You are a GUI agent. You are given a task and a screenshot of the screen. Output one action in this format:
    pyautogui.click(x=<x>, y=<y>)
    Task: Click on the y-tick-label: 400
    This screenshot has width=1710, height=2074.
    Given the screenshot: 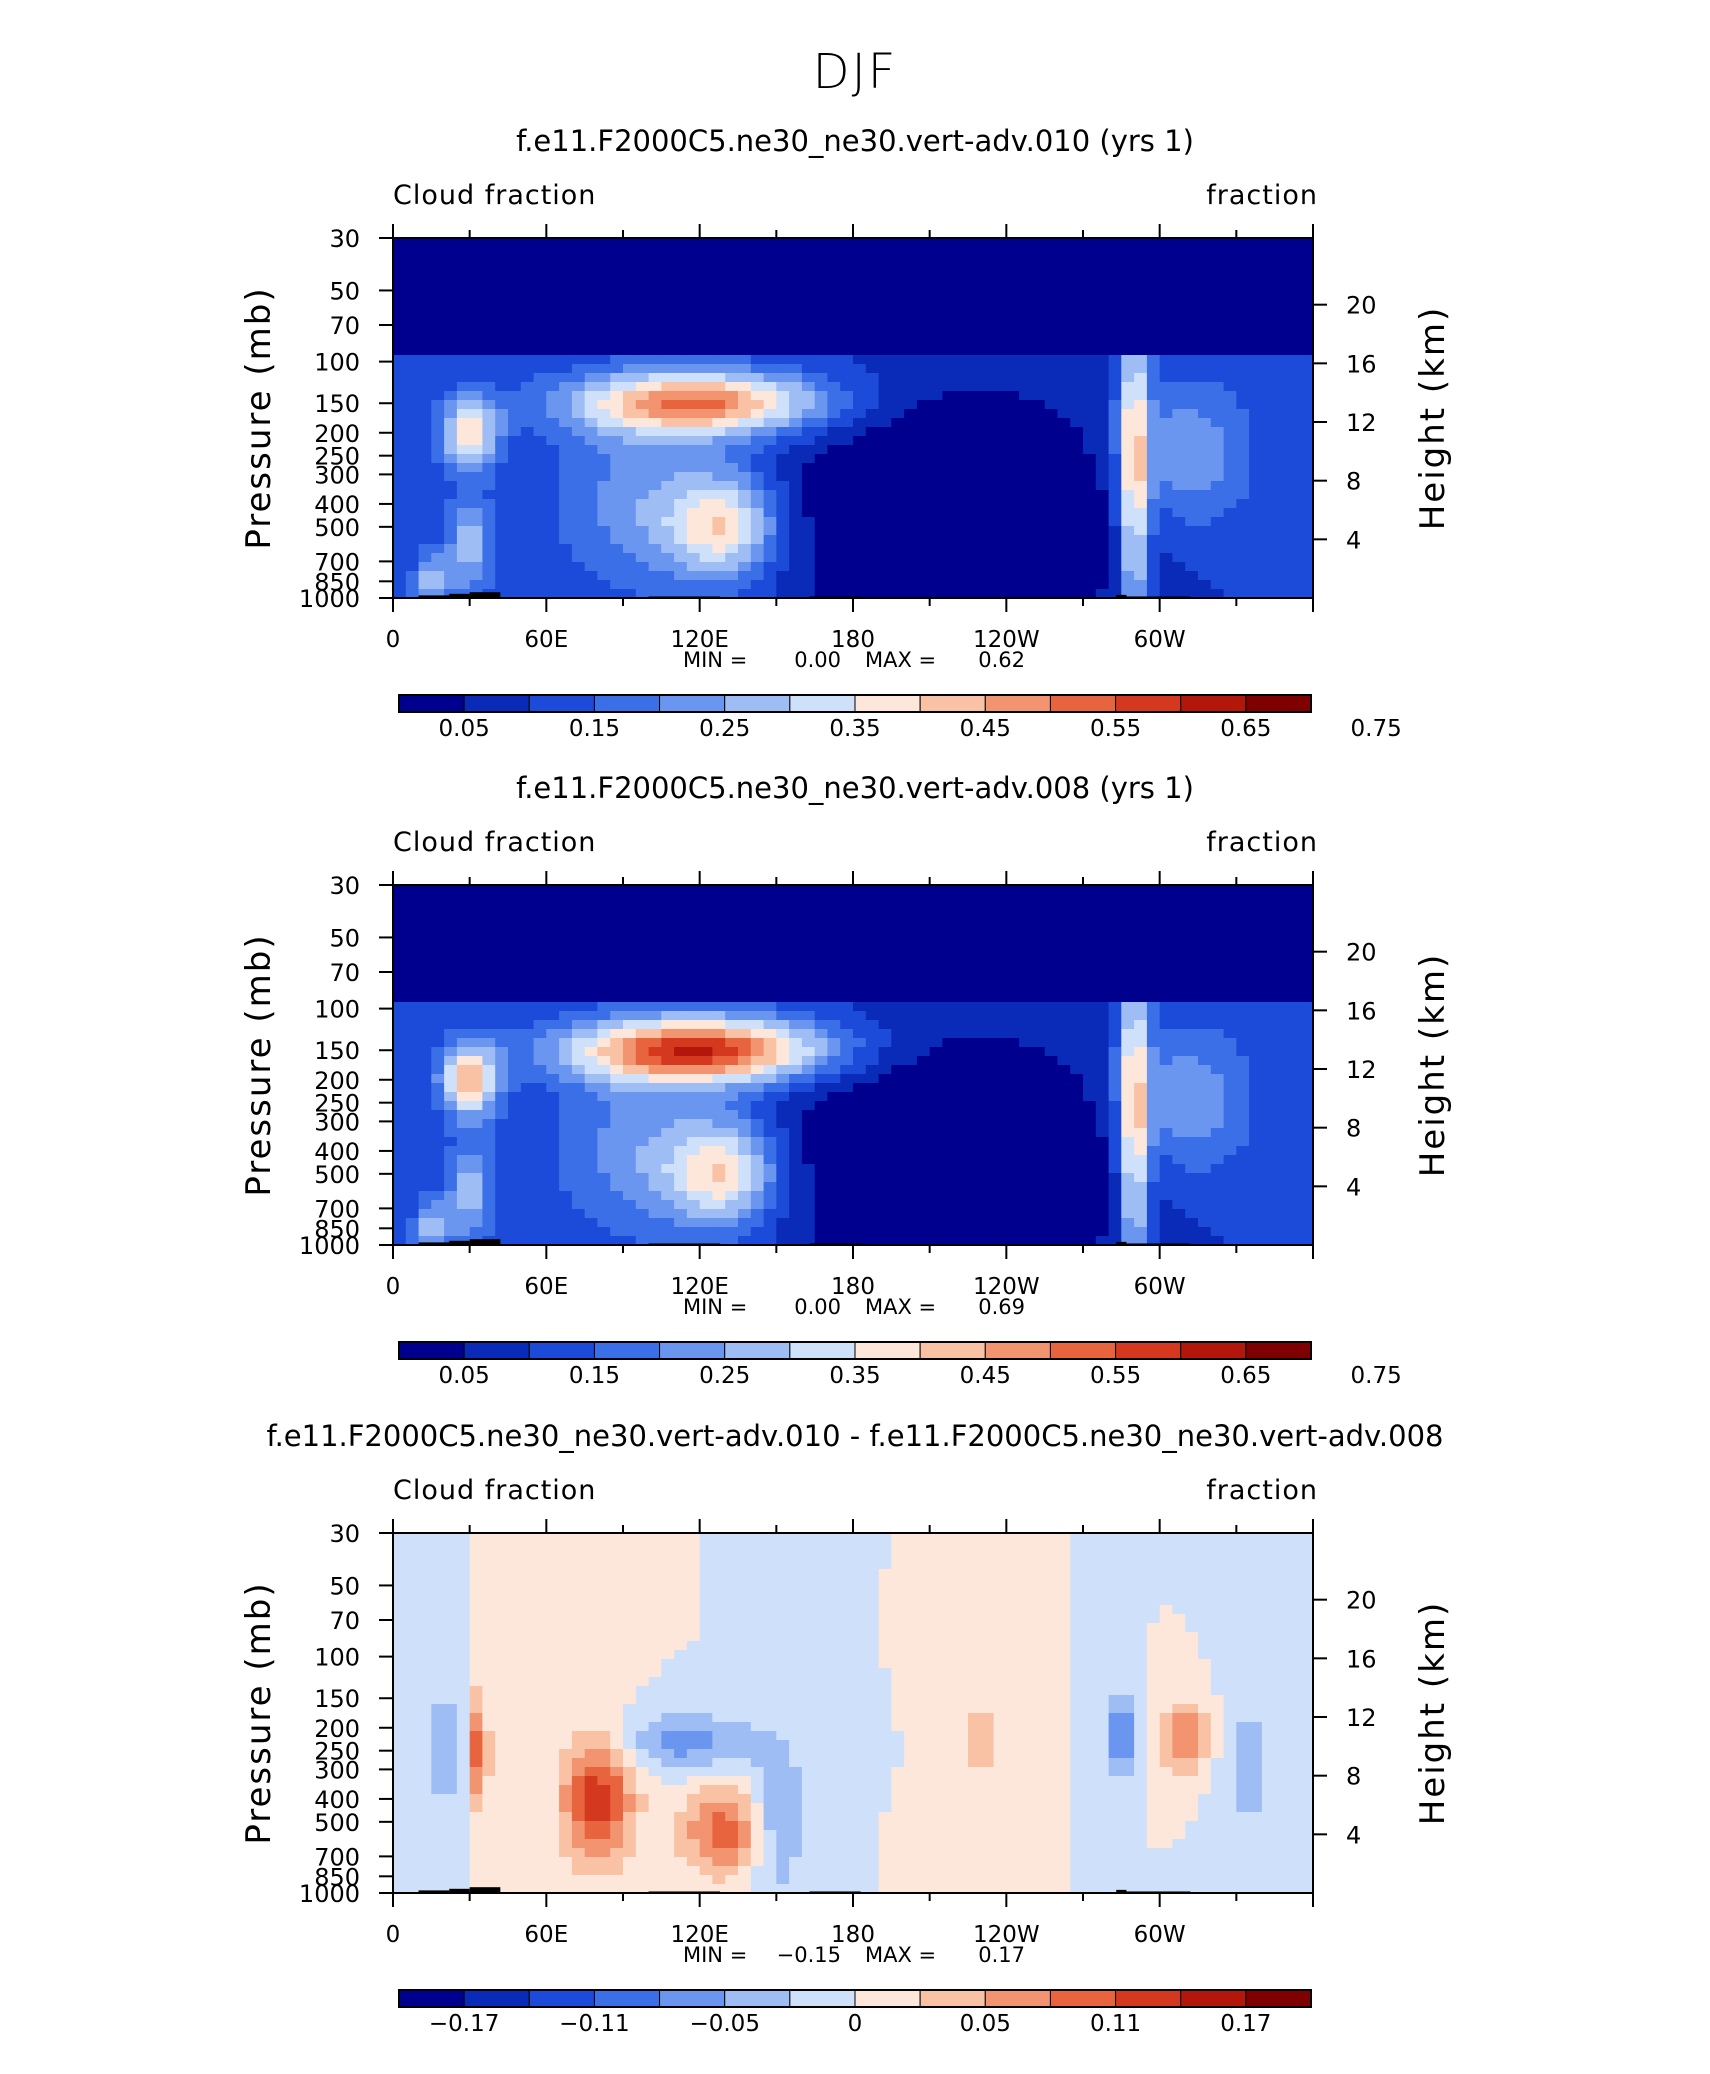 What is the action you would take?
    pyautogui.click(x=337, y=505)
    